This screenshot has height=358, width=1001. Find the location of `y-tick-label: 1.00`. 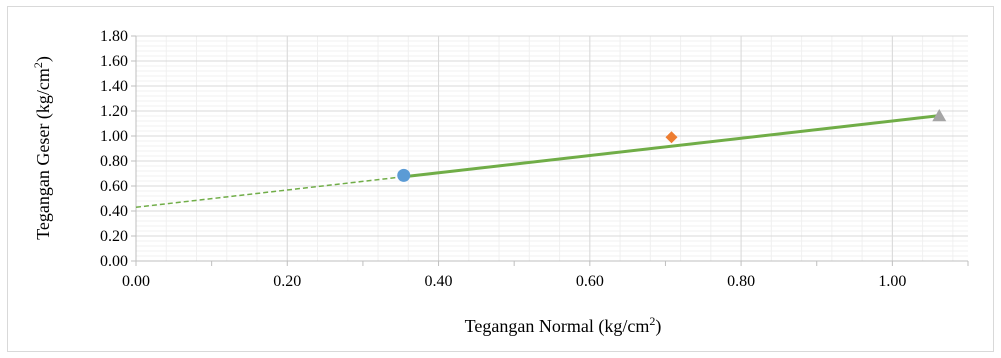

y-tick-label: 1.00 is located at coordinates (114, 136).